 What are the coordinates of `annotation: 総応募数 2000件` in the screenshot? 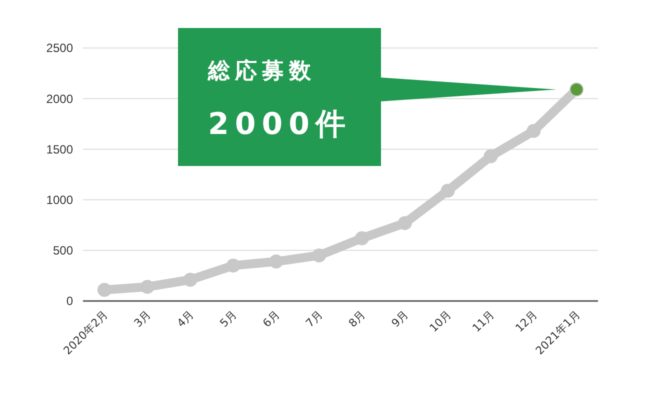 It's located at (279, 100).